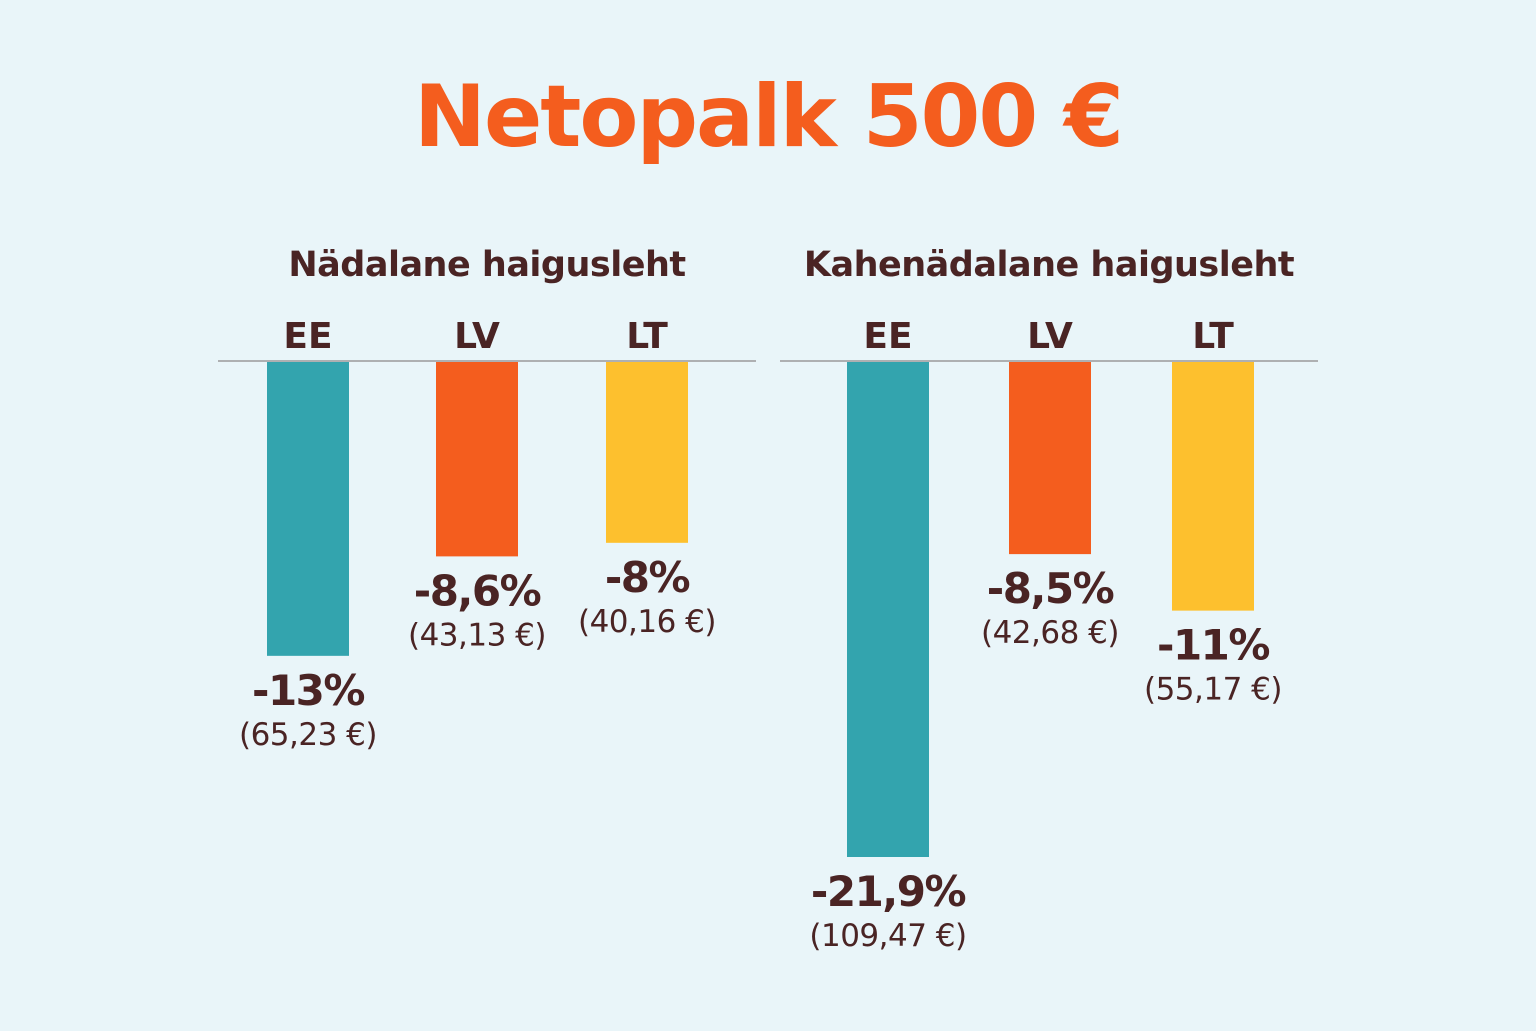 This screenshot has width=1536, height=1031. What do you see at coordinates (1050, 588) in the screenshot?
I see `percent-label: -8,5%` at bounding box center [1050, 588].